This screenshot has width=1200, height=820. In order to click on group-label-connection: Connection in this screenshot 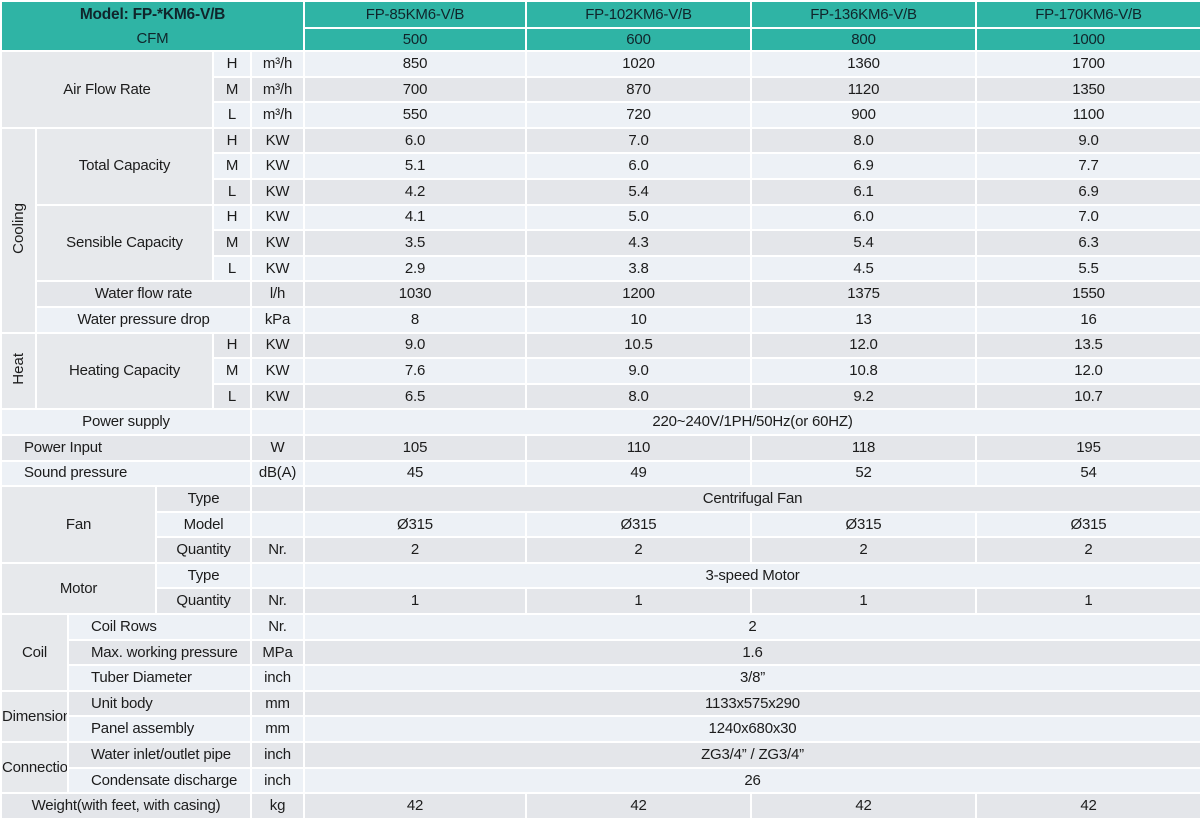, I will do `click(34, 768)`.